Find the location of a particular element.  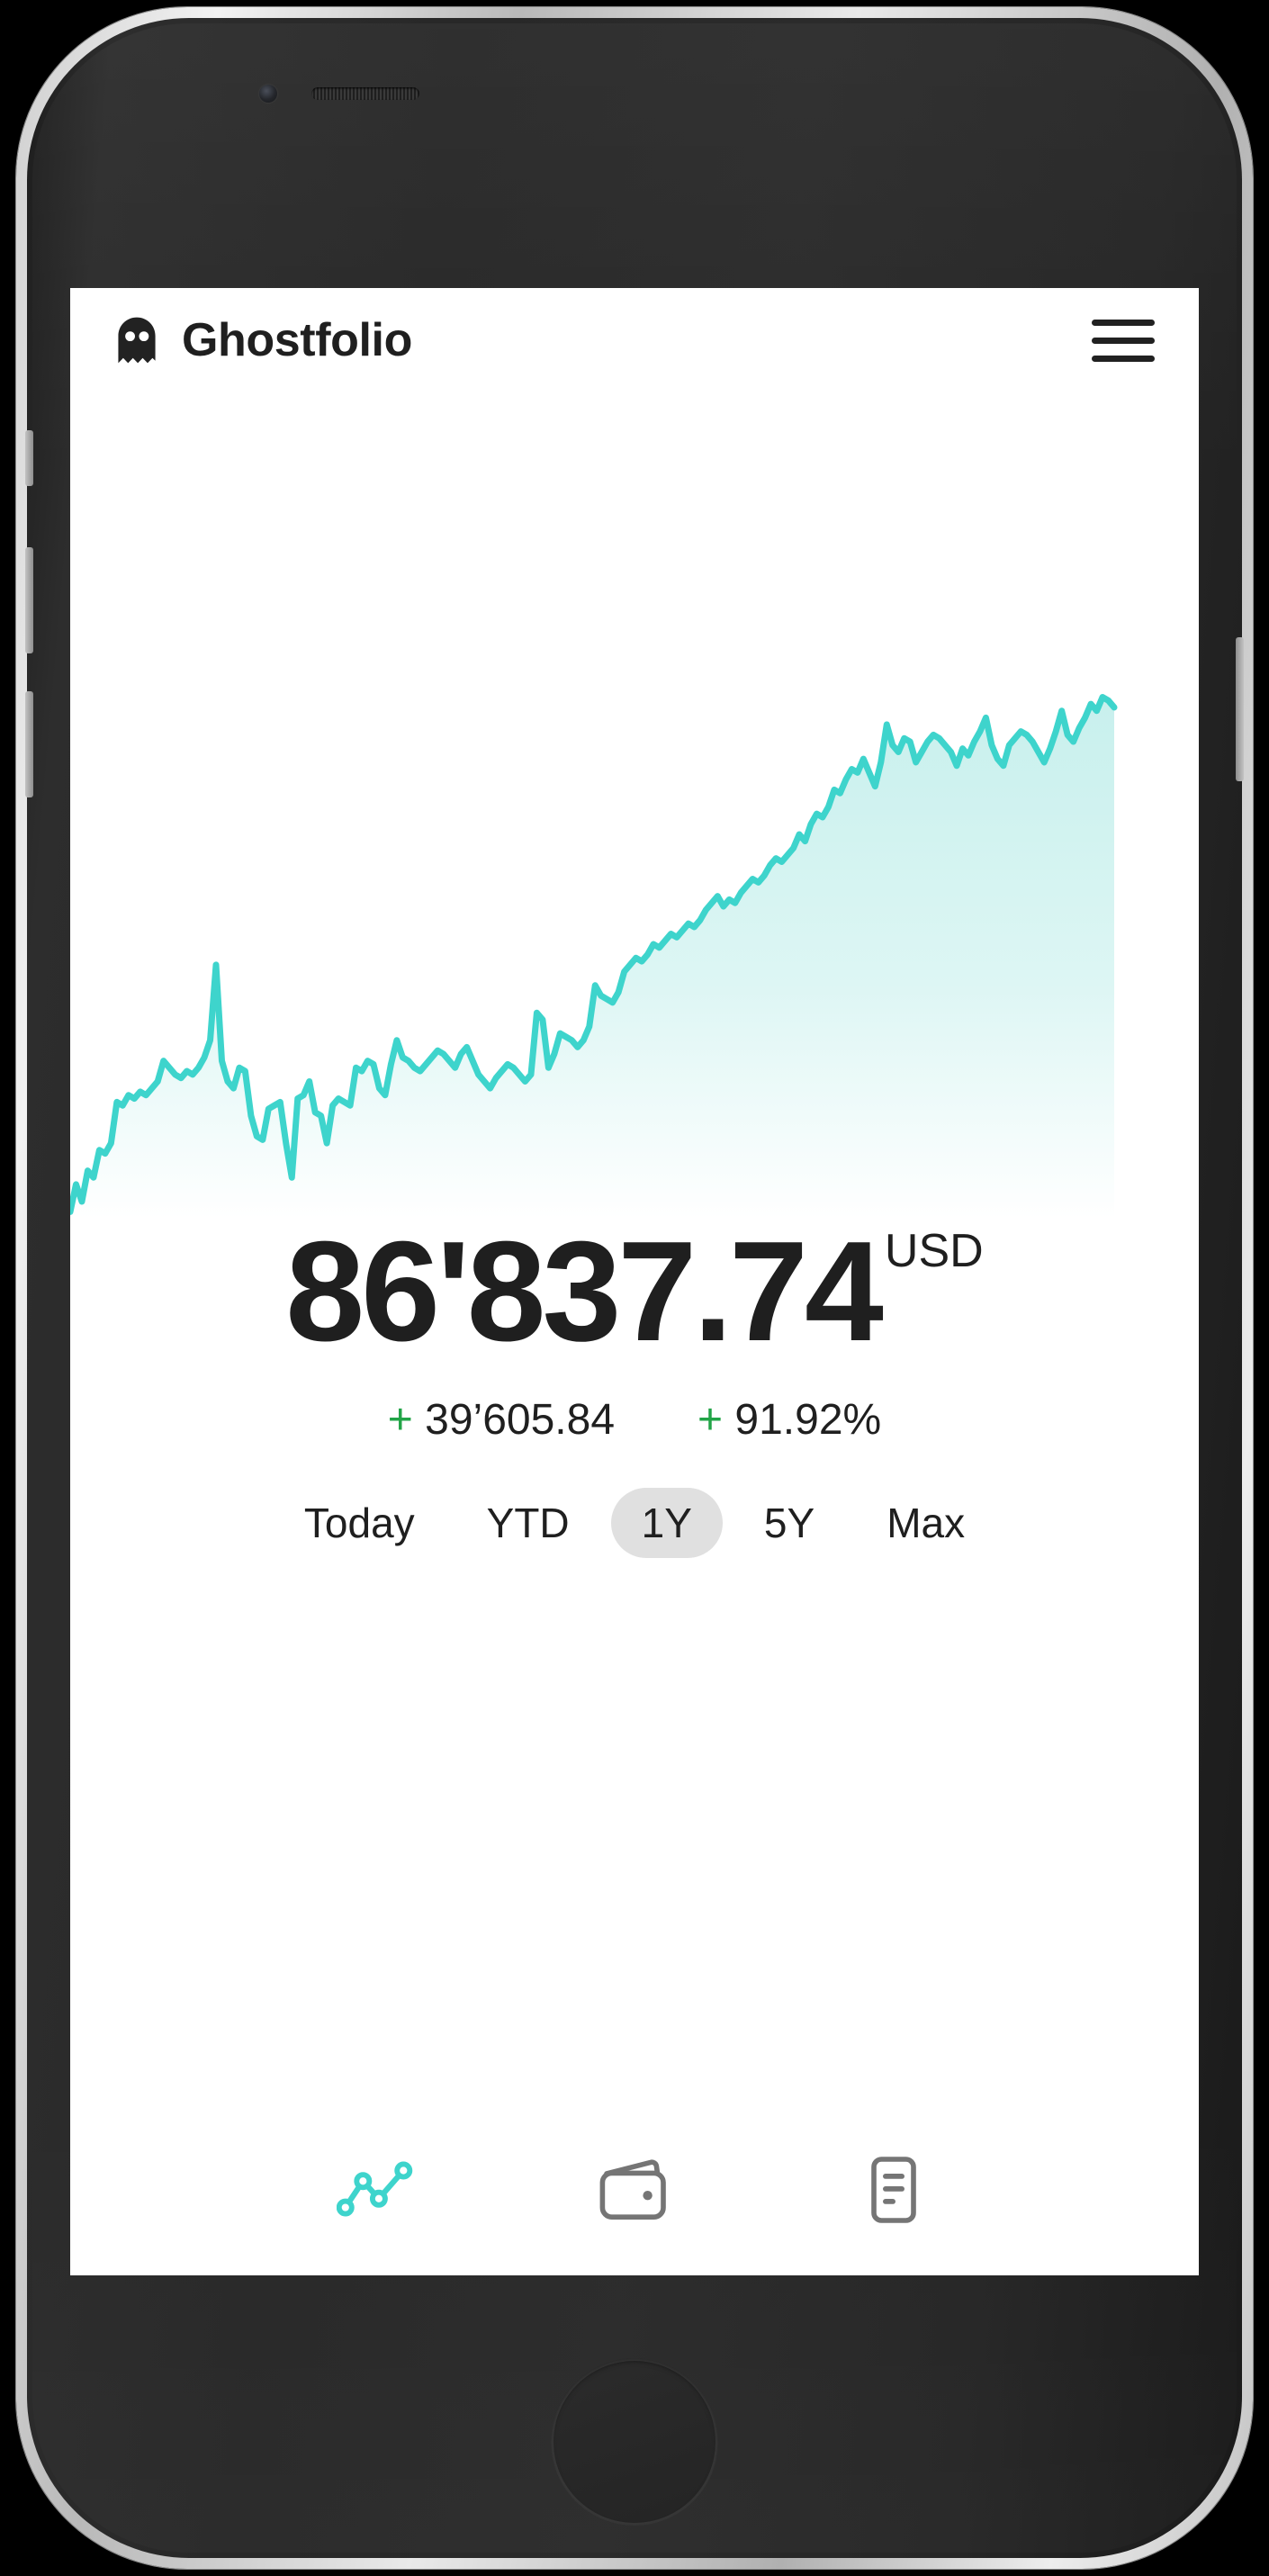

range-tab-5y: 5Y is located at coordinates (789, 1523).